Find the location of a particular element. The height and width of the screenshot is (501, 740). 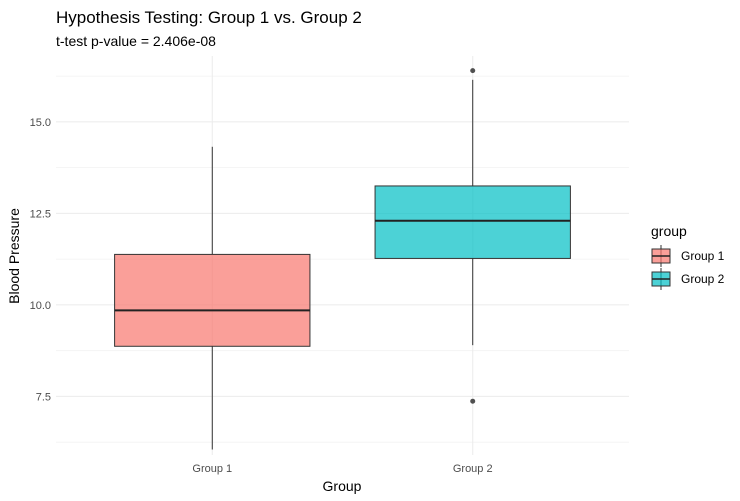

chart-subtitle: t-test p-value = 2.406e-08 is located at coordinates (136, 41).